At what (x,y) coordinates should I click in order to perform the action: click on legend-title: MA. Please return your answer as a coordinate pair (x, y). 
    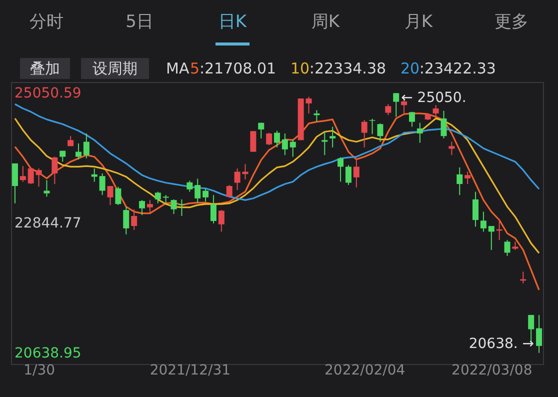
    Looking at the image, I should click on (178, 69).